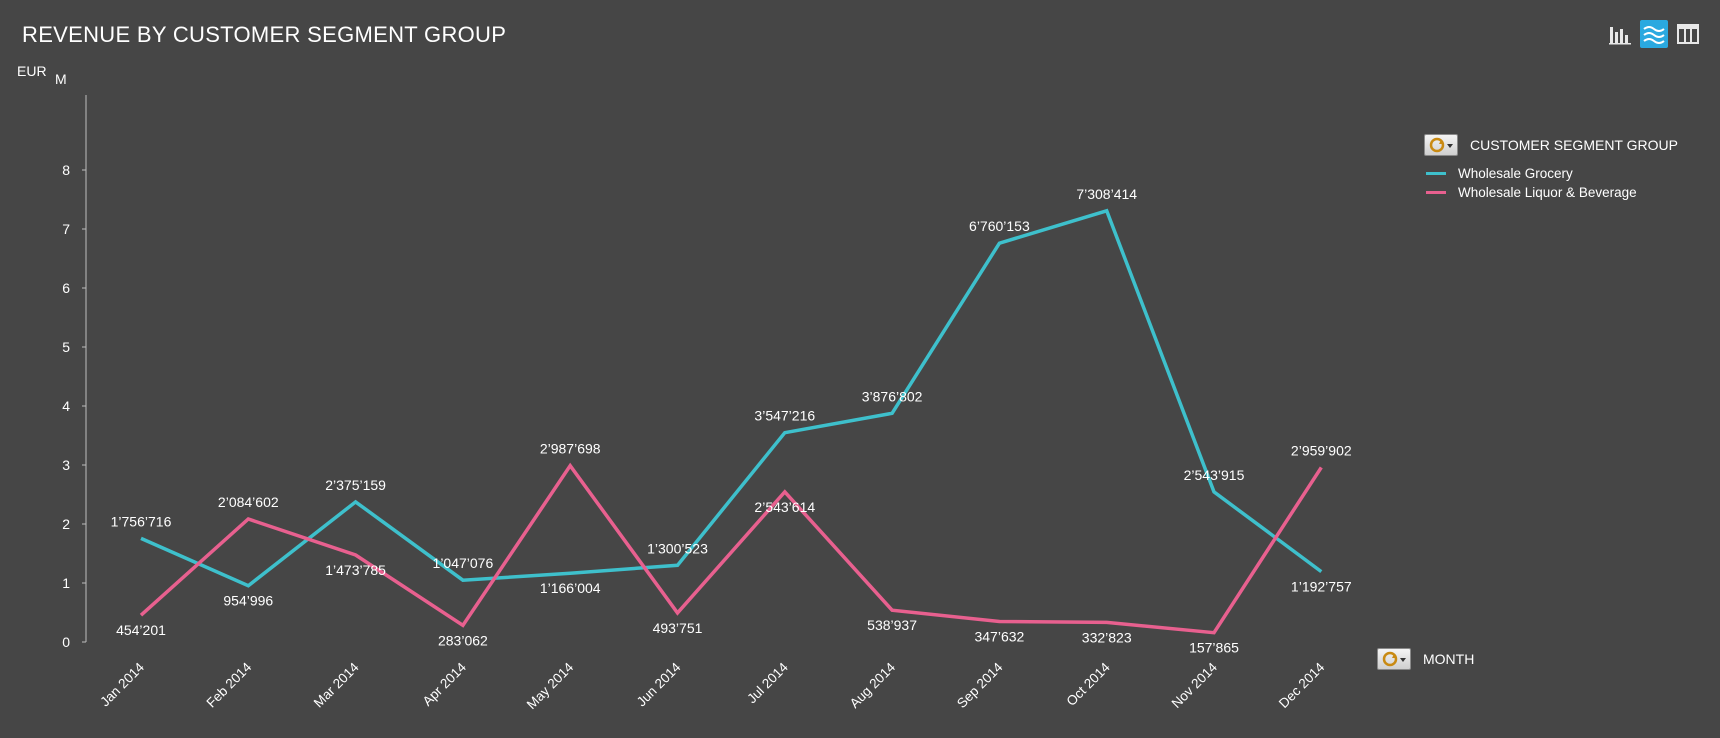  I want to click on month-field: MONTH, so click(1425, 659).